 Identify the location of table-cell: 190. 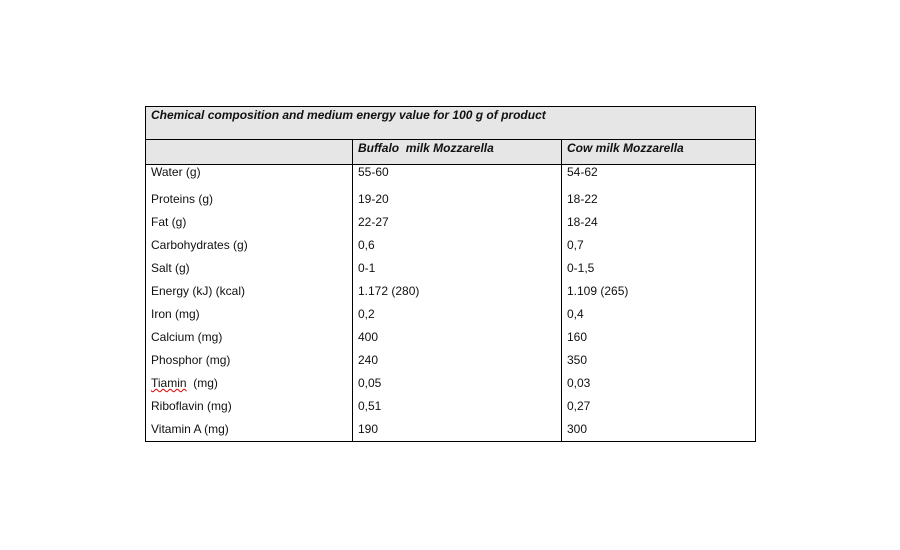
(457, 429).